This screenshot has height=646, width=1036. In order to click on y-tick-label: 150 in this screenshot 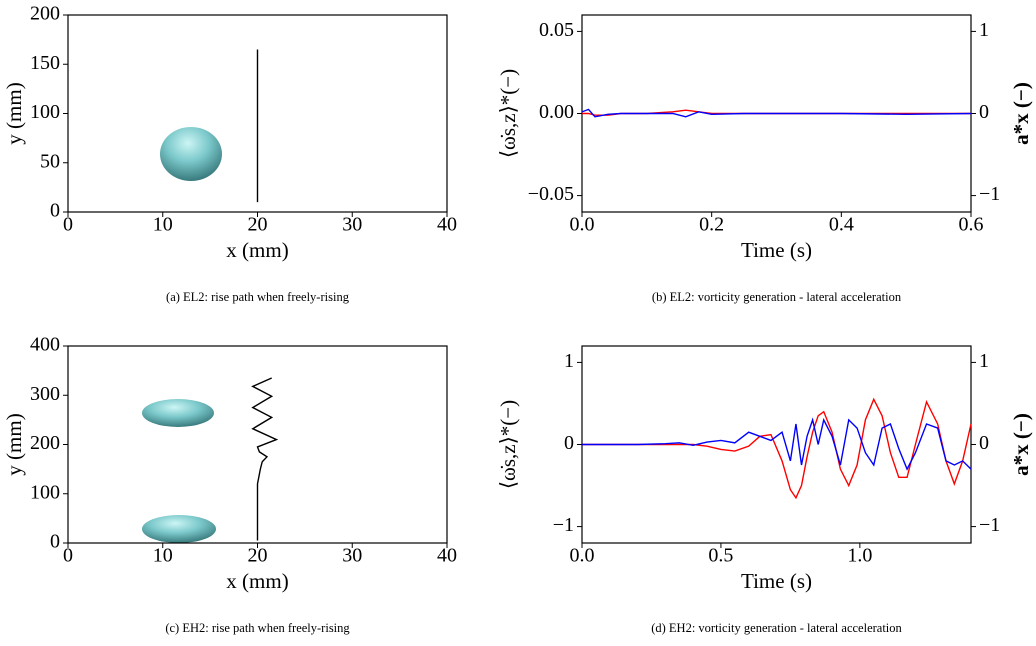, I will do `click(45, 63)`.